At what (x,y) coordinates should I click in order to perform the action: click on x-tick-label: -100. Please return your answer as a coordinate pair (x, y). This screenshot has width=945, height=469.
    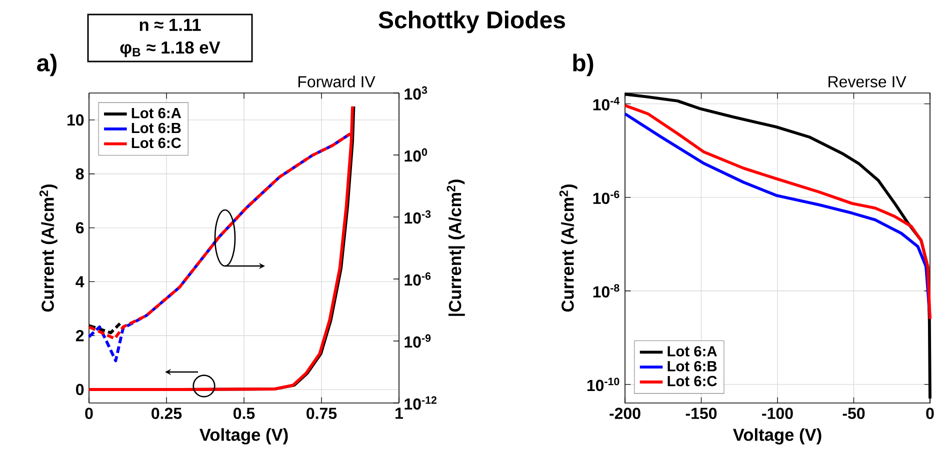
    Looking at the image, I should click on (777, 414).